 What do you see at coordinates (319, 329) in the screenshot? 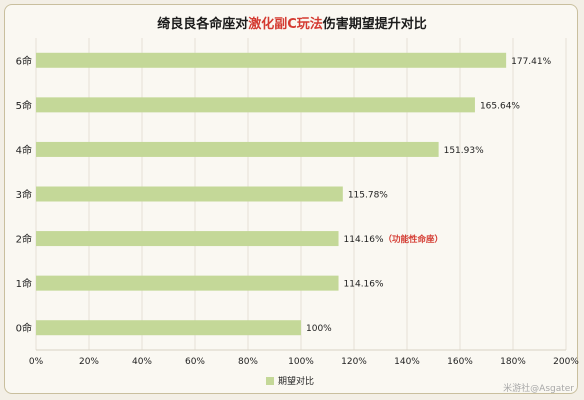
I see `value-label: 100%` at bounding box center [319, 329].